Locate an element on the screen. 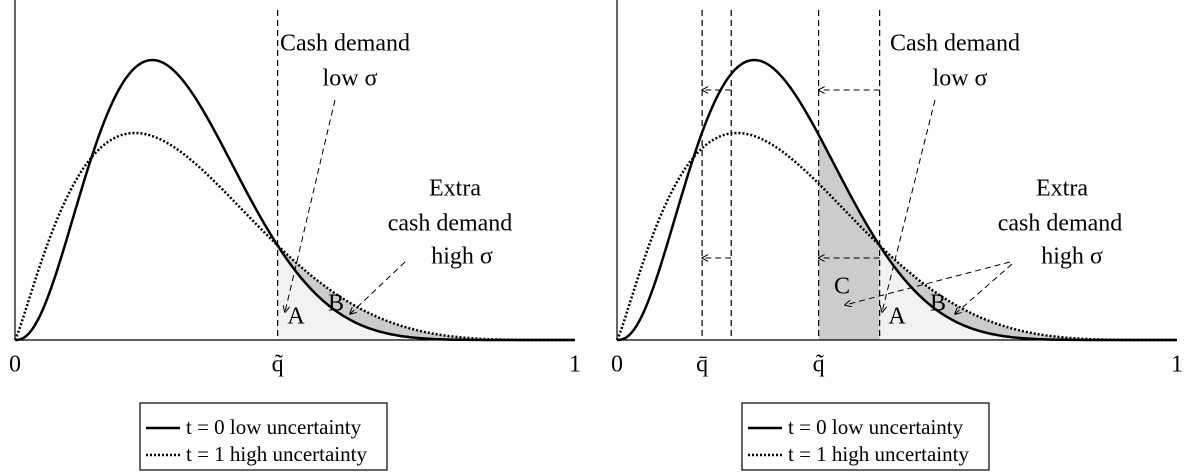 The height and width of the screenshot is (472, 1192). label: q̄ is located at coordinates (702, 365).